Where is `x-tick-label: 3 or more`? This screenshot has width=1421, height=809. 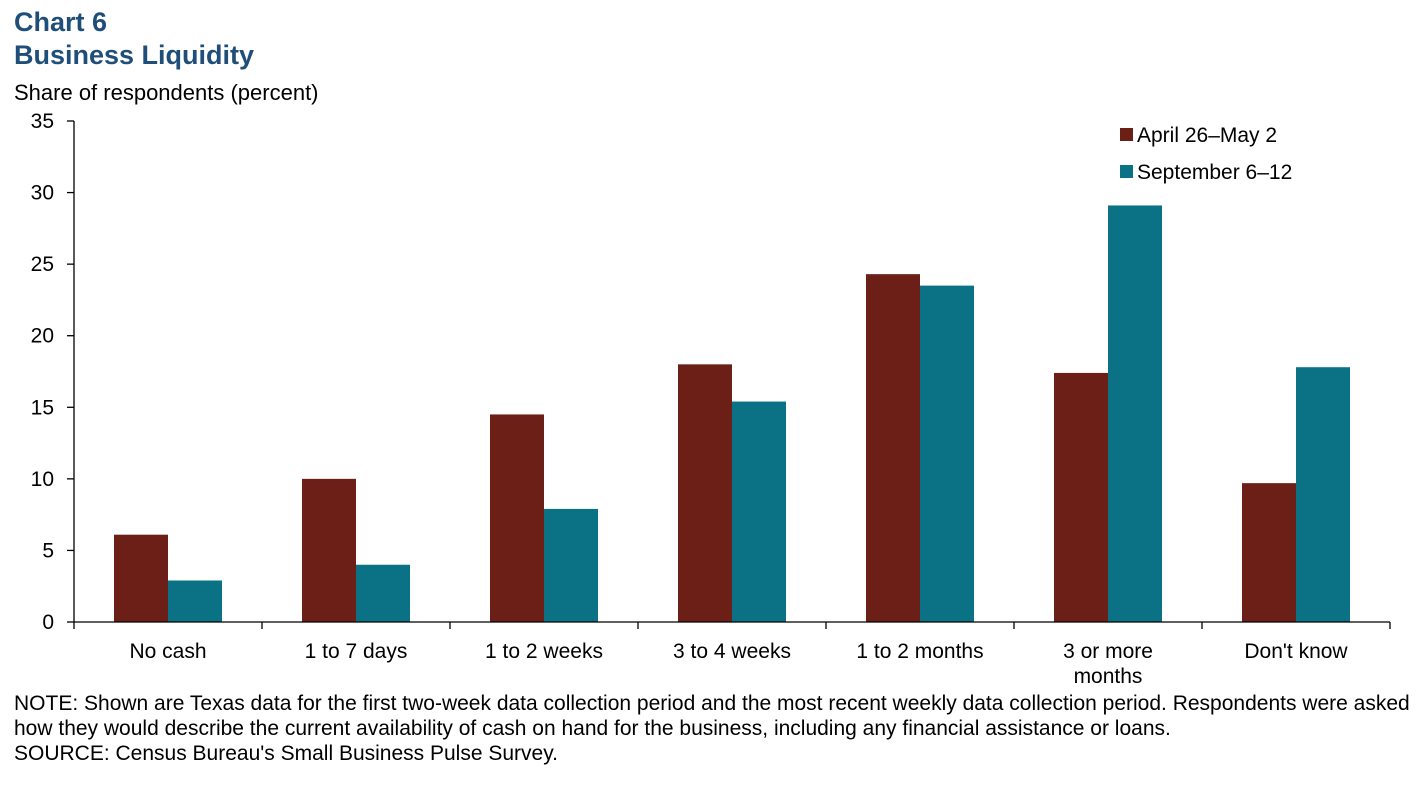
x-tick-label: 3 or more is located at coordinates (1108, 651).